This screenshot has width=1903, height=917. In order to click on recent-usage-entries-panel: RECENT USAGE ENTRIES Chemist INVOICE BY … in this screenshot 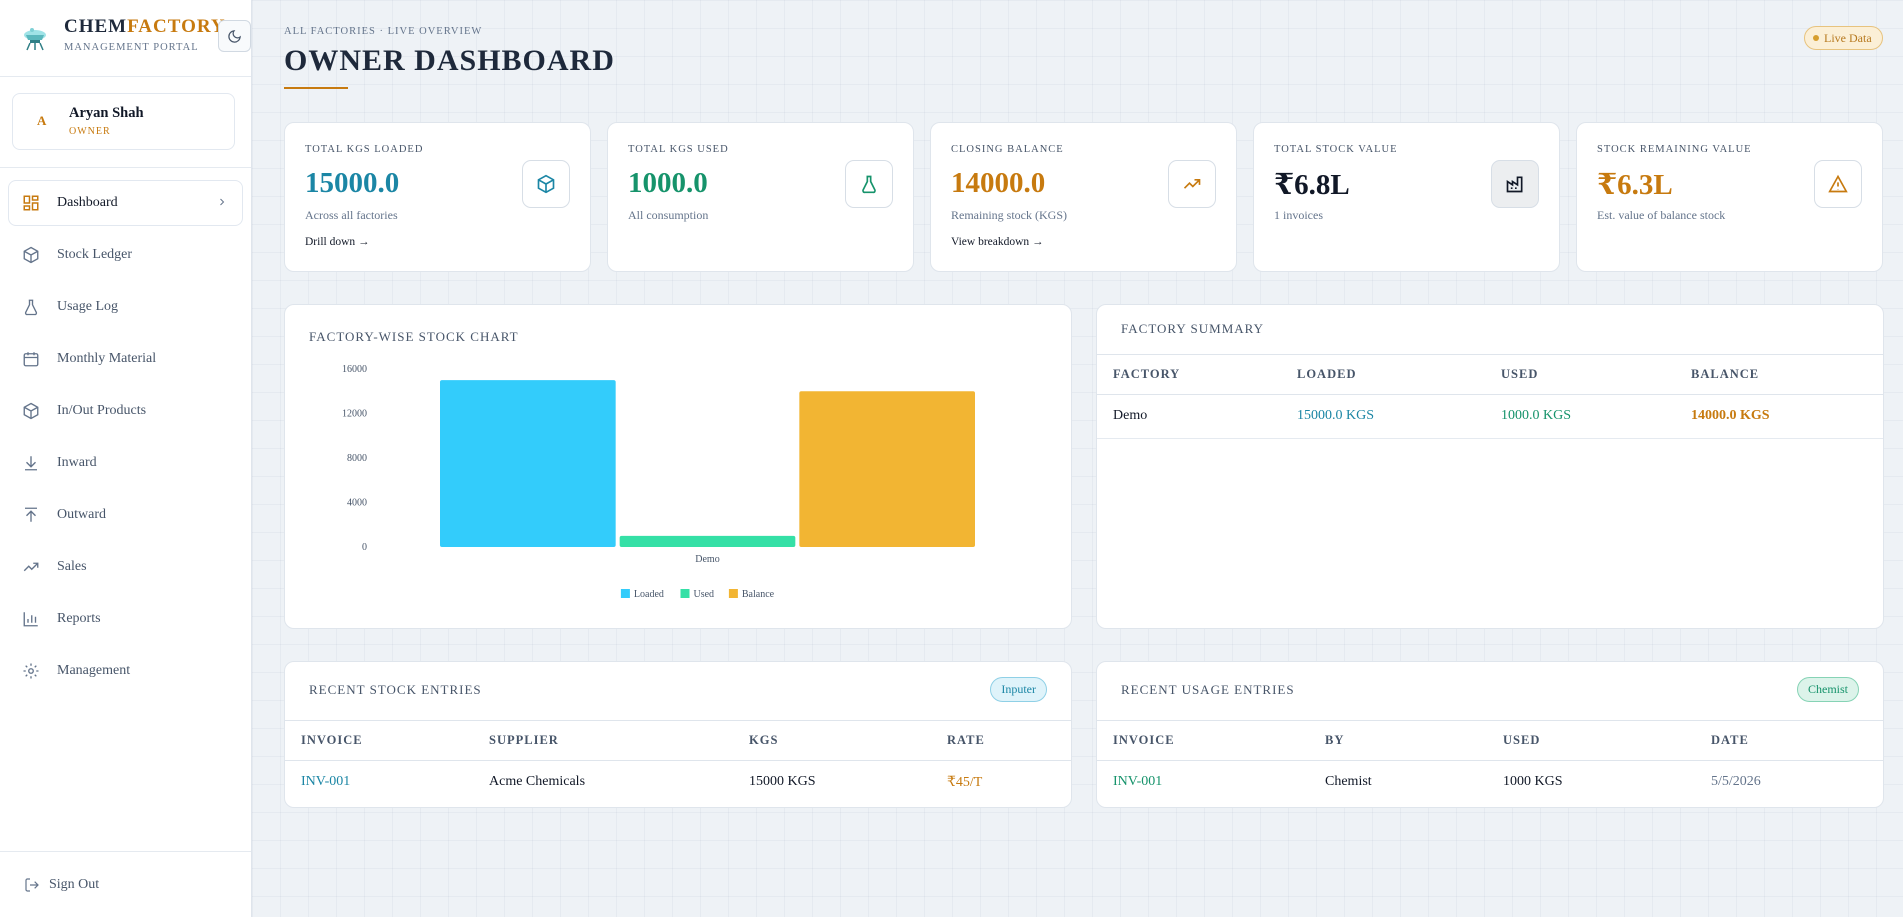, I will do `click(1490, 734)`.